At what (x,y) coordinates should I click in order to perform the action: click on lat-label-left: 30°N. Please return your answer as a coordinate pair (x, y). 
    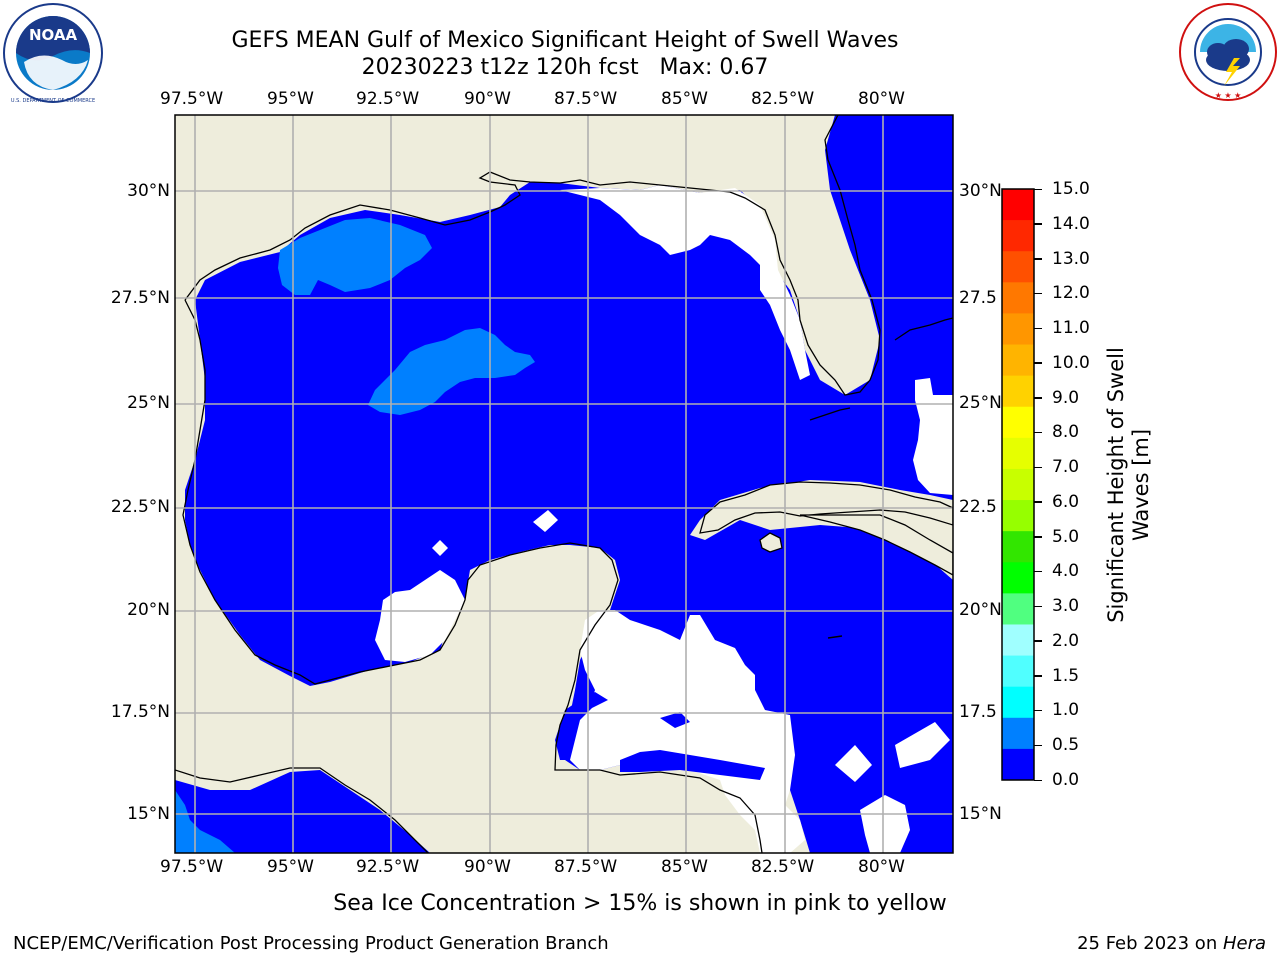
    Looking at the image, I should click on (148, 191).